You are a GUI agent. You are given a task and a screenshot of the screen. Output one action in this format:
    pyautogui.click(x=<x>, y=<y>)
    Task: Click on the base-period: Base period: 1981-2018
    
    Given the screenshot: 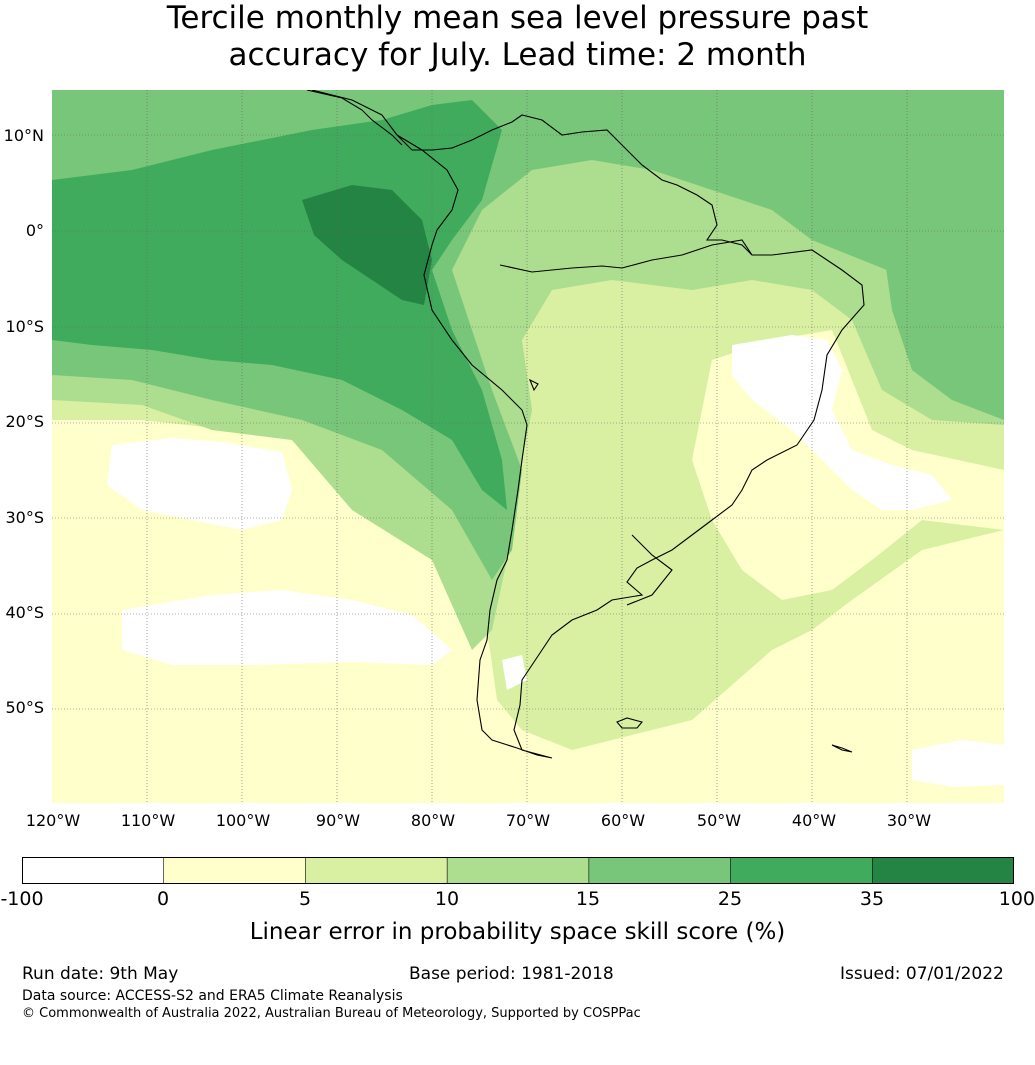 What is the action you would take?
    pyautogui.click(x=511, y=974)
    